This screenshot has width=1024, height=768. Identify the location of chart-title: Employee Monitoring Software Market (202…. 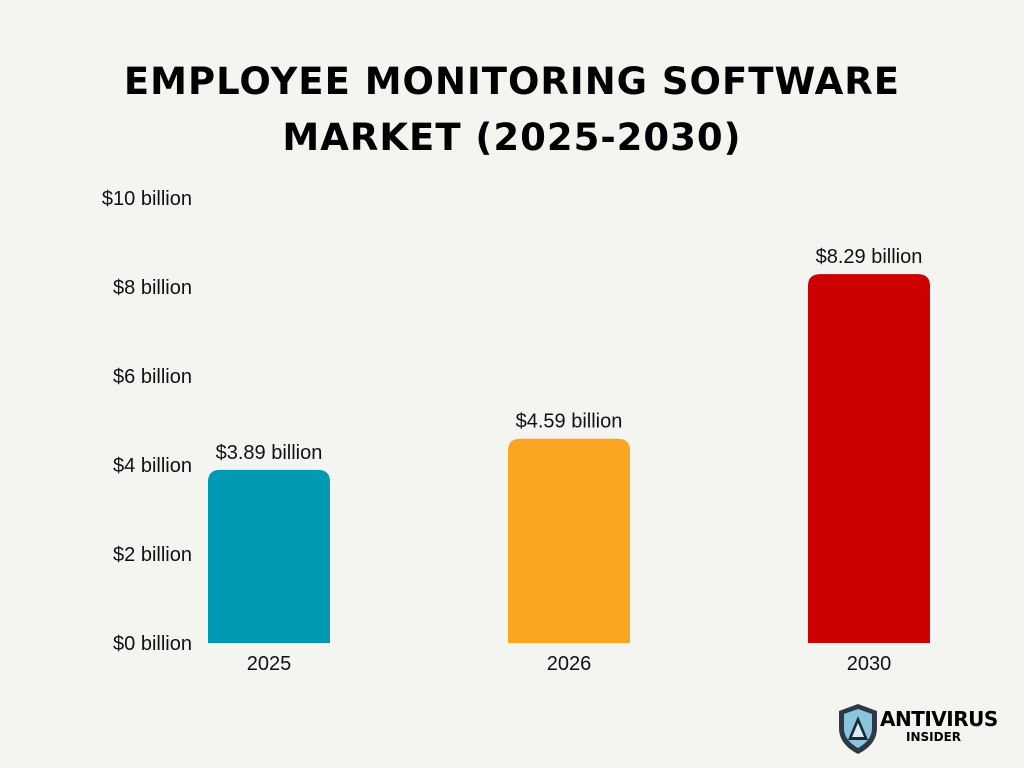
(512, 110).